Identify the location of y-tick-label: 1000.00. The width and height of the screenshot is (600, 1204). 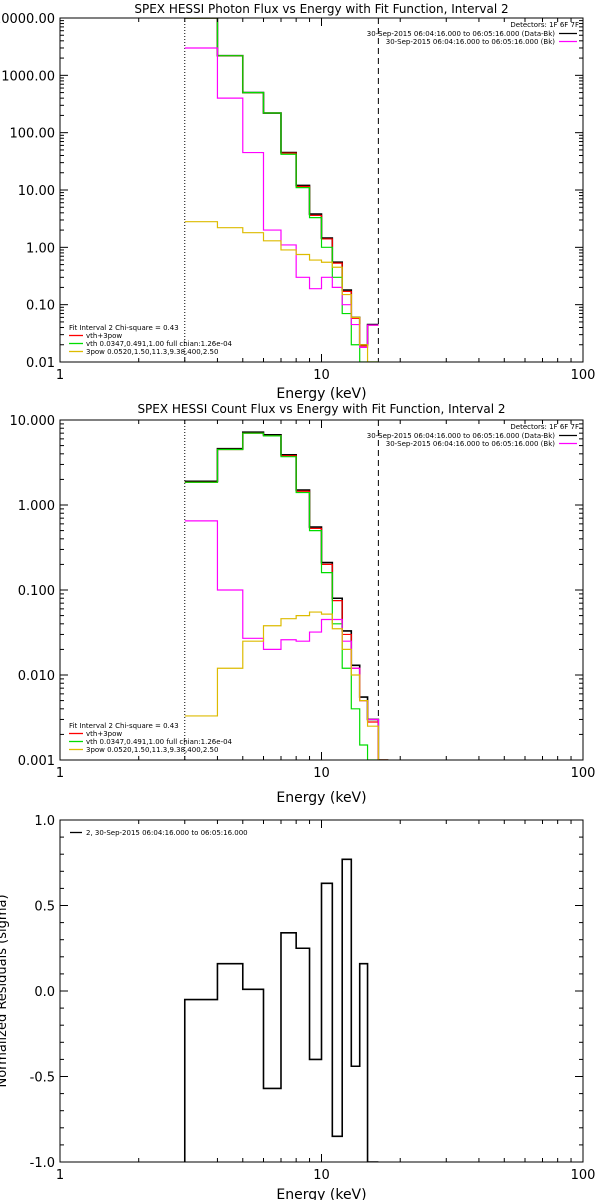
(28, 76).